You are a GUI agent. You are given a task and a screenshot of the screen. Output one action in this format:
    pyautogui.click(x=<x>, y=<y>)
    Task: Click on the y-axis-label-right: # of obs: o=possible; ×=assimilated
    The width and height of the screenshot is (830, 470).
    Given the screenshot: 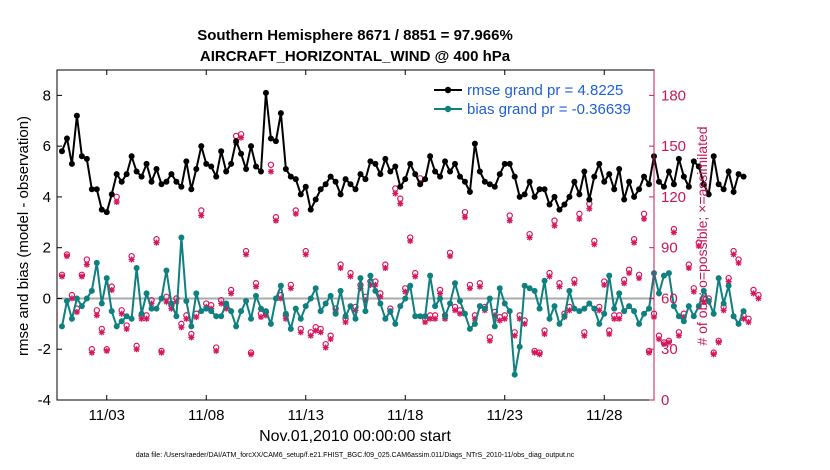 What is the action you would take?
    pyautogui.click(x=702, y=235)
    